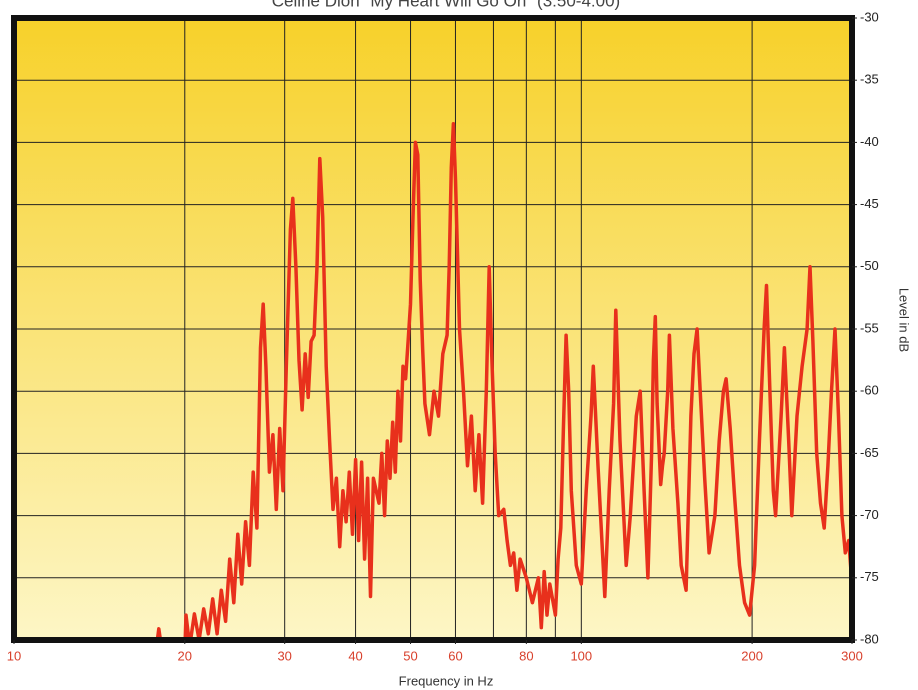 This screenshot has width=918, height=690. I want to click on x-tick-label: 20, so click(185, 655).